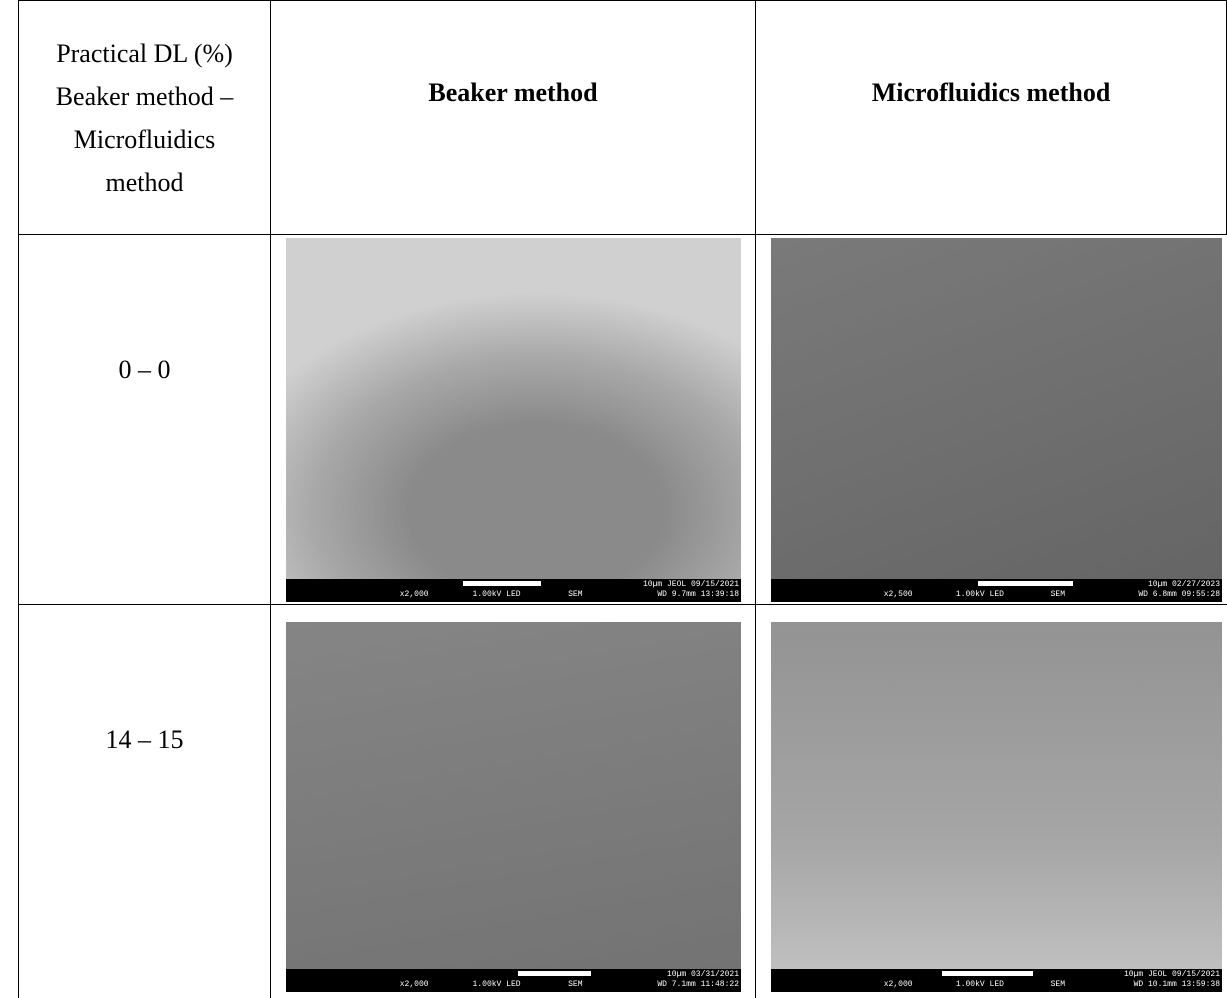 The width and height of the screenshot is (1227, 998). What do you see at coordinates (1179, 594) in the screenshot?
I see `info-text: WD 6.8mm 09:55:28` at bounding box center [1179, 594].